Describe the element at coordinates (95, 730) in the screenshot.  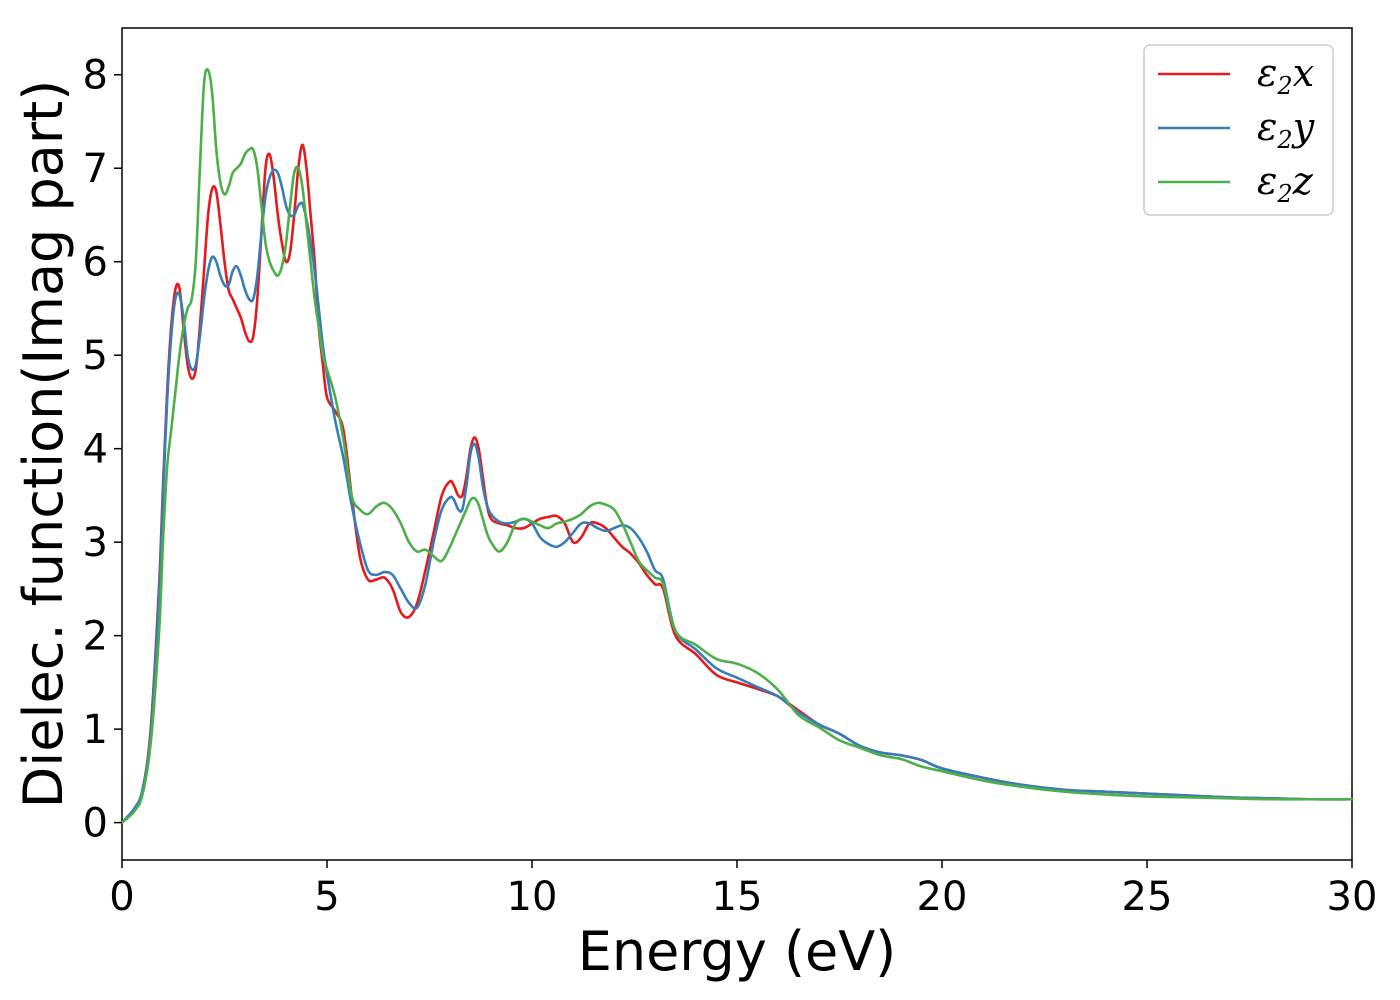
I see `y-tick-label: 1` at that location.